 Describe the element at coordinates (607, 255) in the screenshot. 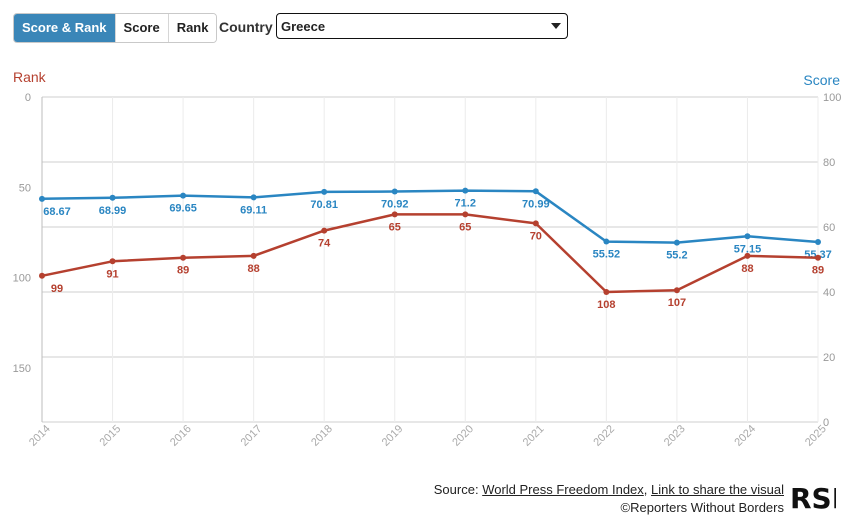

I see `score-data-label: 55.52` at that location.